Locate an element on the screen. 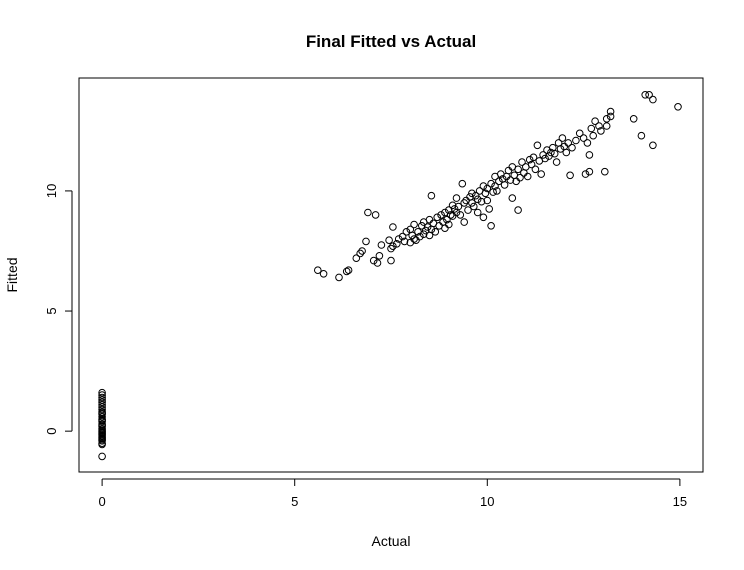  x-tick-label: 15 is located at coordinates (680, 501).